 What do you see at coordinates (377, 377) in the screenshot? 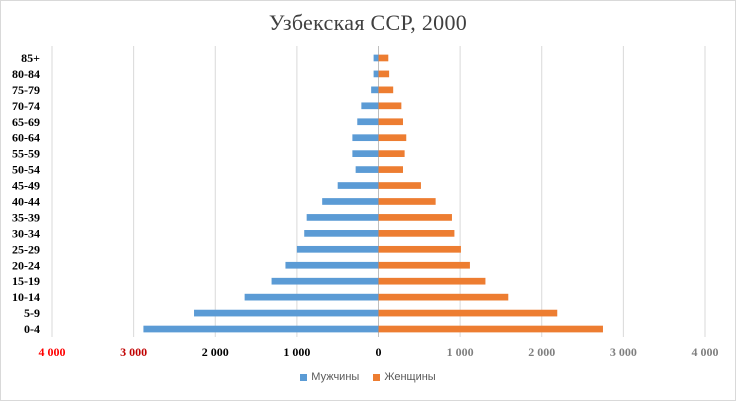
I see `legend-swatch-female` at bounding box center [377, 377].